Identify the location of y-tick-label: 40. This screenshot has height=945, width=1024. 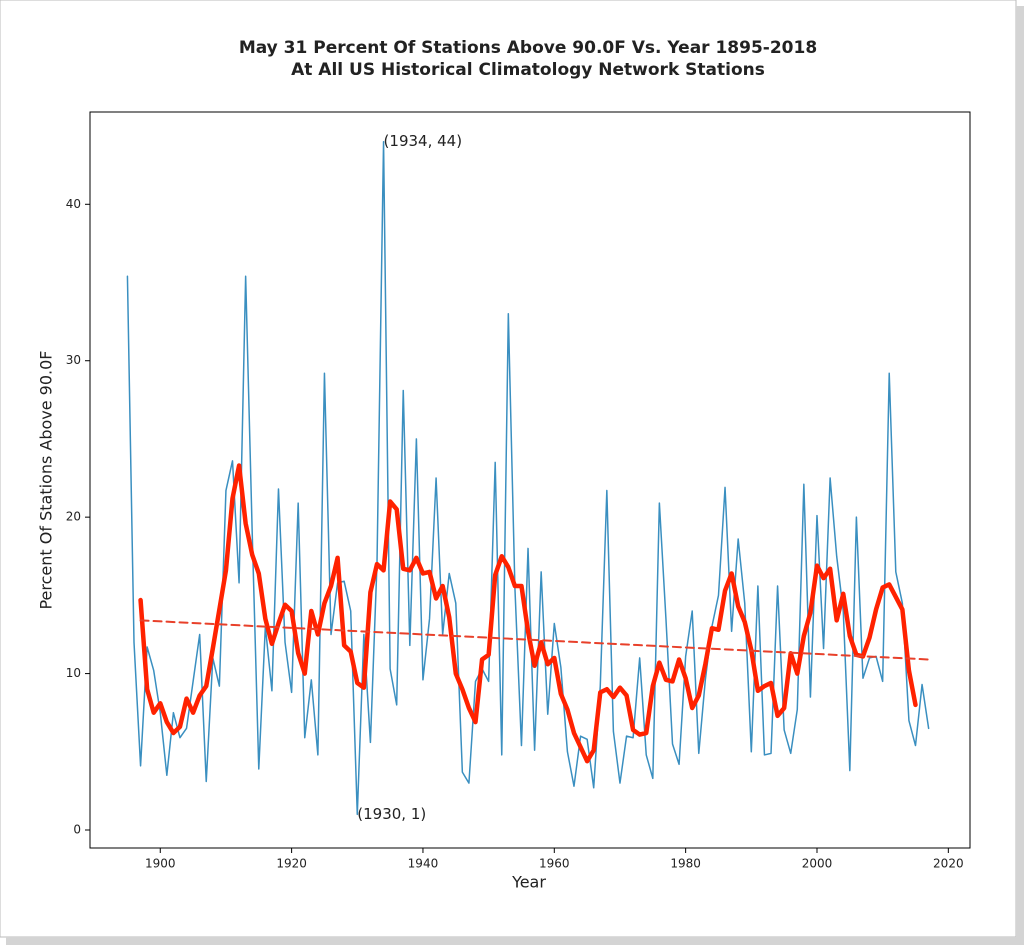
(73, 204).